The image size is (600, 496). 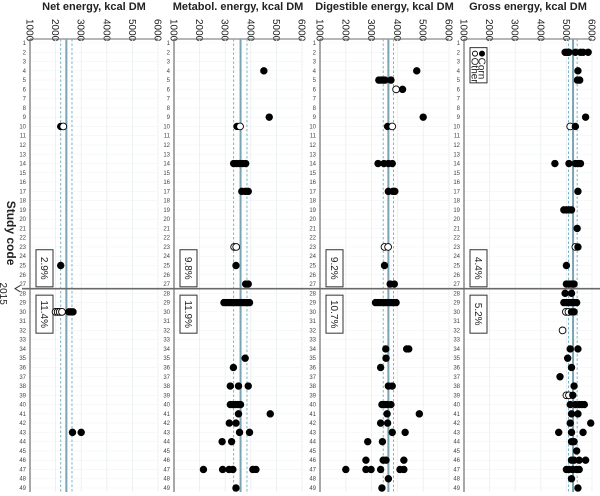 I want to click on row-label: 12, so click(x=312, y=146).